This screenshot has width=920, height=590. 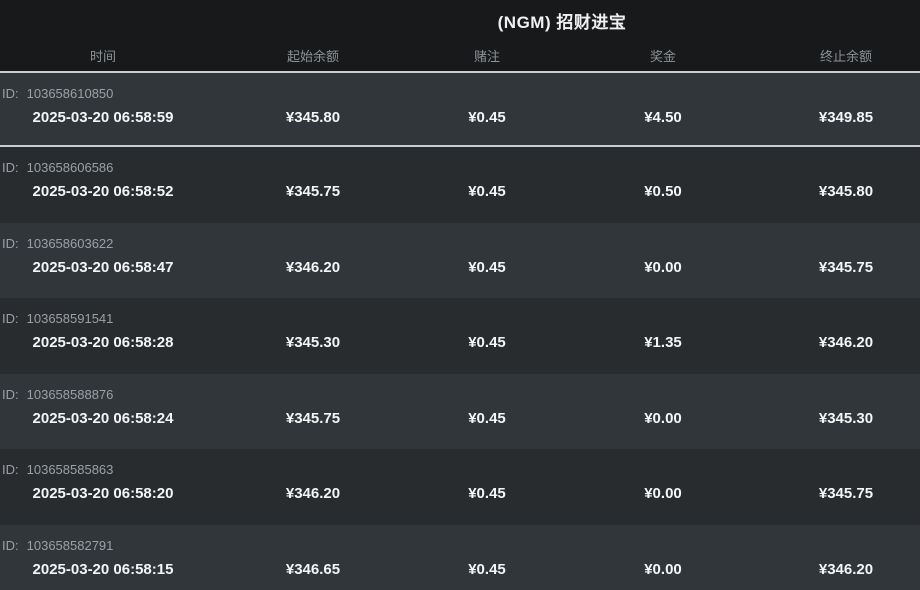 I want to click on row-id-value: 103658582791, so click(x=70, y=545).